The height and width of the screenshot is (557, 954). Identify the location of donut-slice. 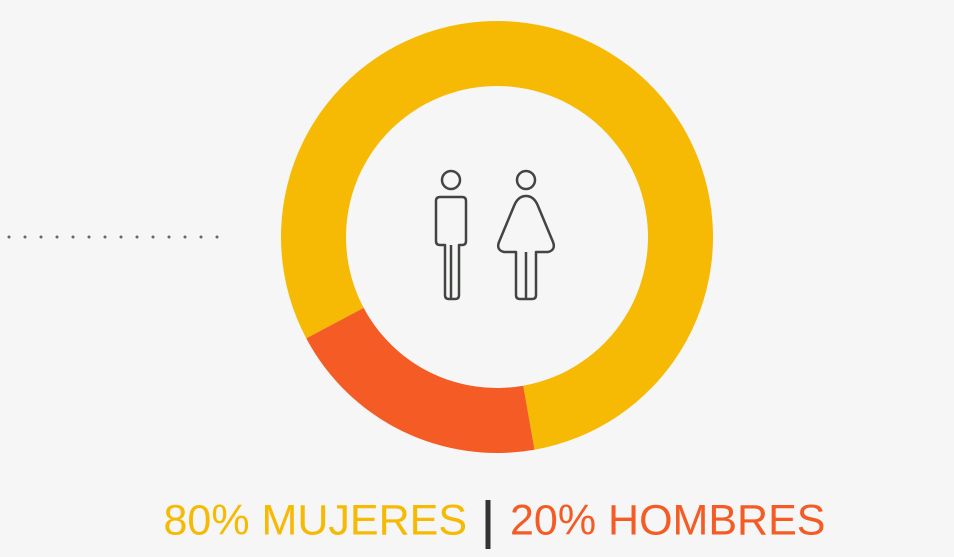
(420, 380).